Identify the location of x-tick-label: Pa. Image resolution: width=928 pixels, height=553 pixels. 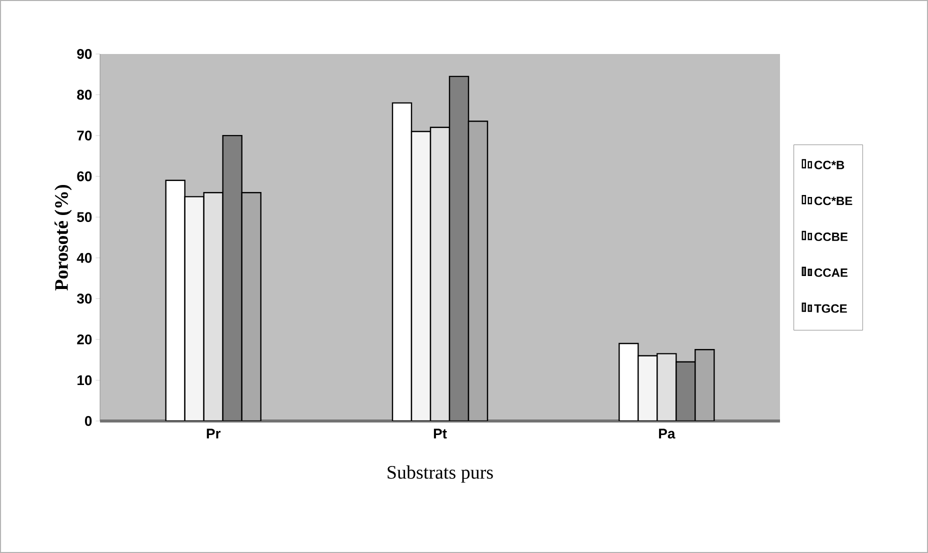
(667, 433).